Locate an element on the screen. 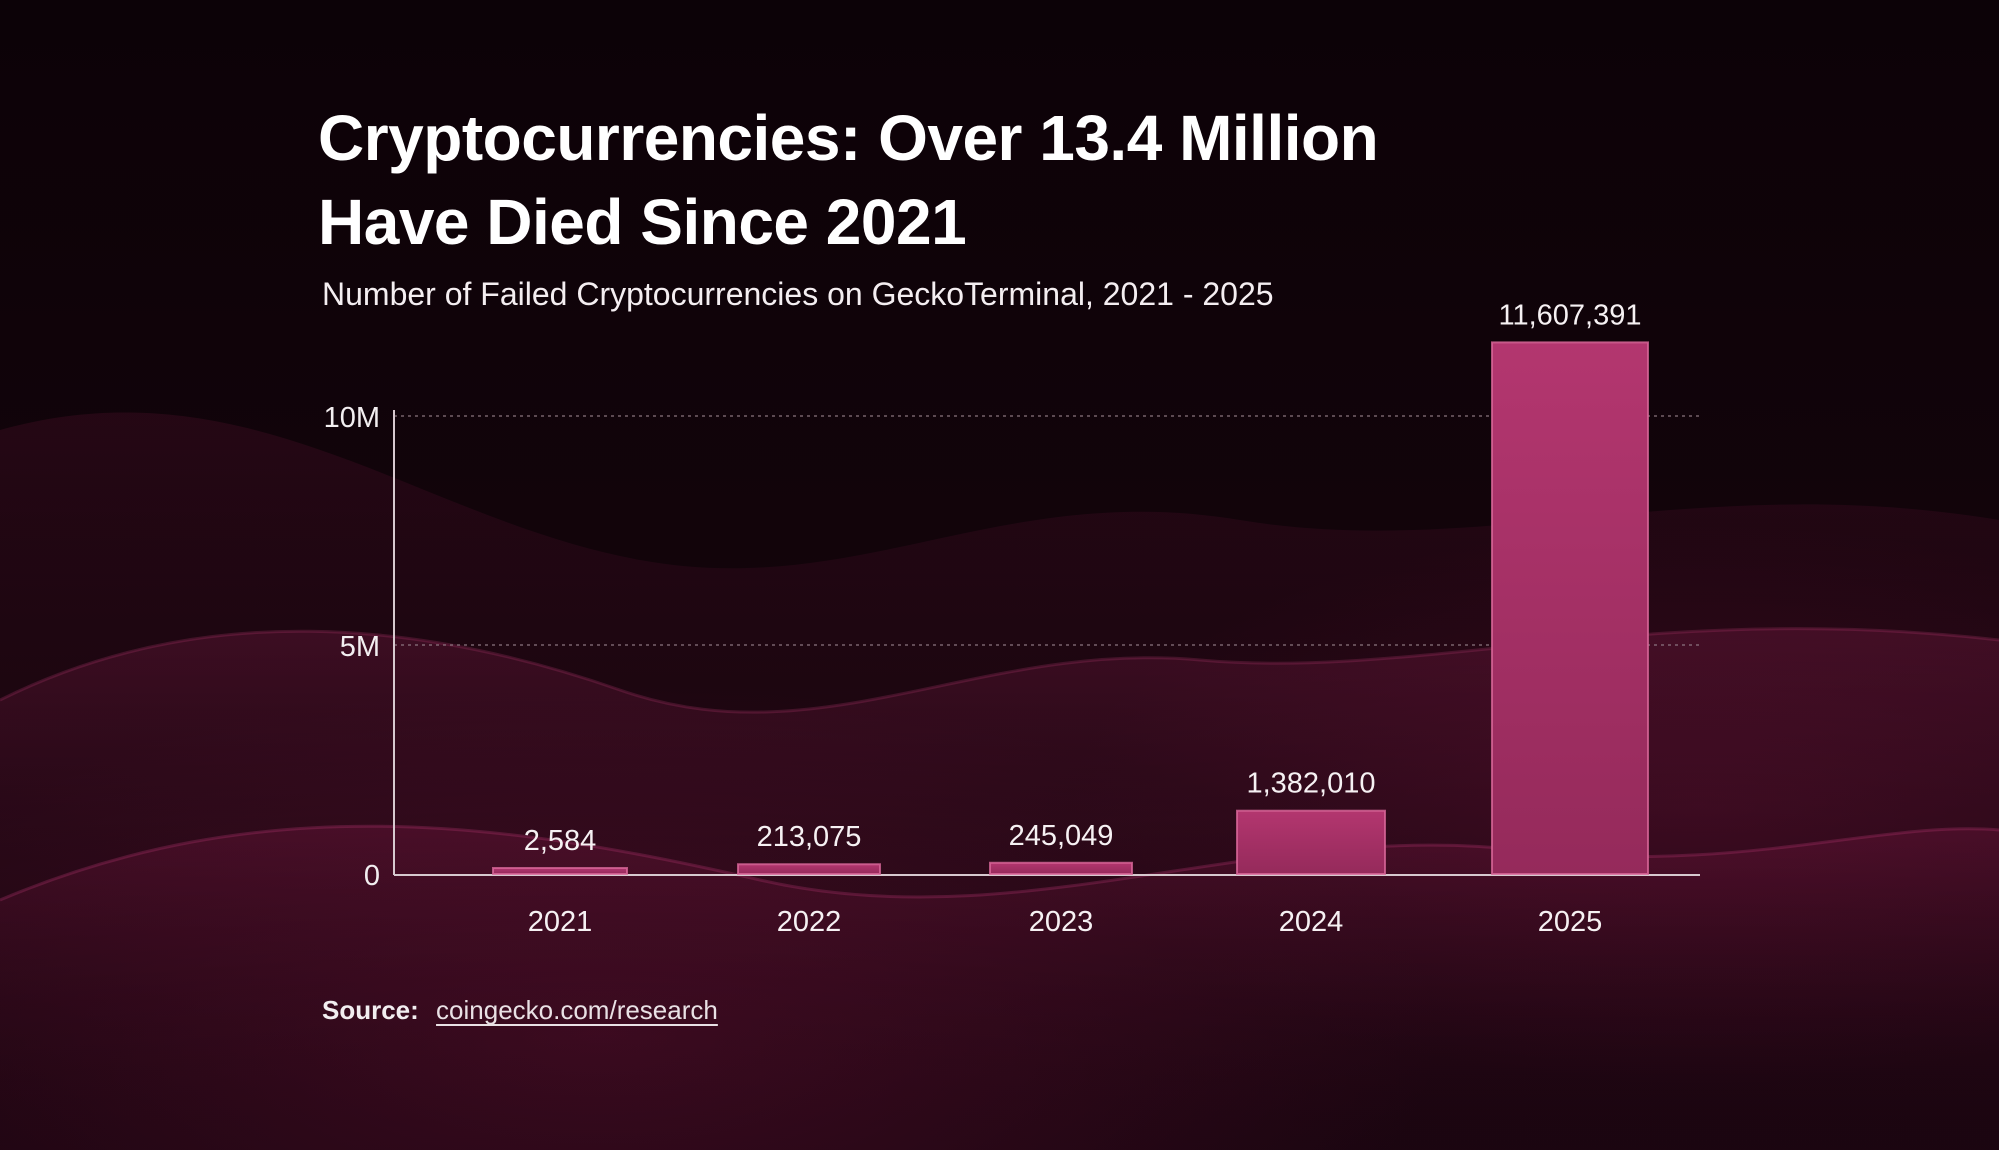 The image size is (1999, 1150). source-label: Source: is located at coordinates (370, 1010).